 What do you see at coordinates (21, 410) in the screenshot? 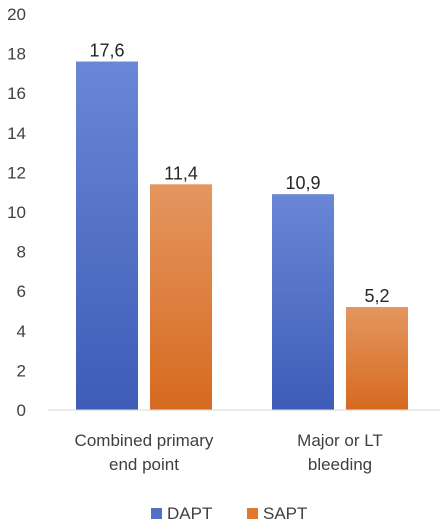
I see `y-tick-label: 0` at bounding box center [21, 410].